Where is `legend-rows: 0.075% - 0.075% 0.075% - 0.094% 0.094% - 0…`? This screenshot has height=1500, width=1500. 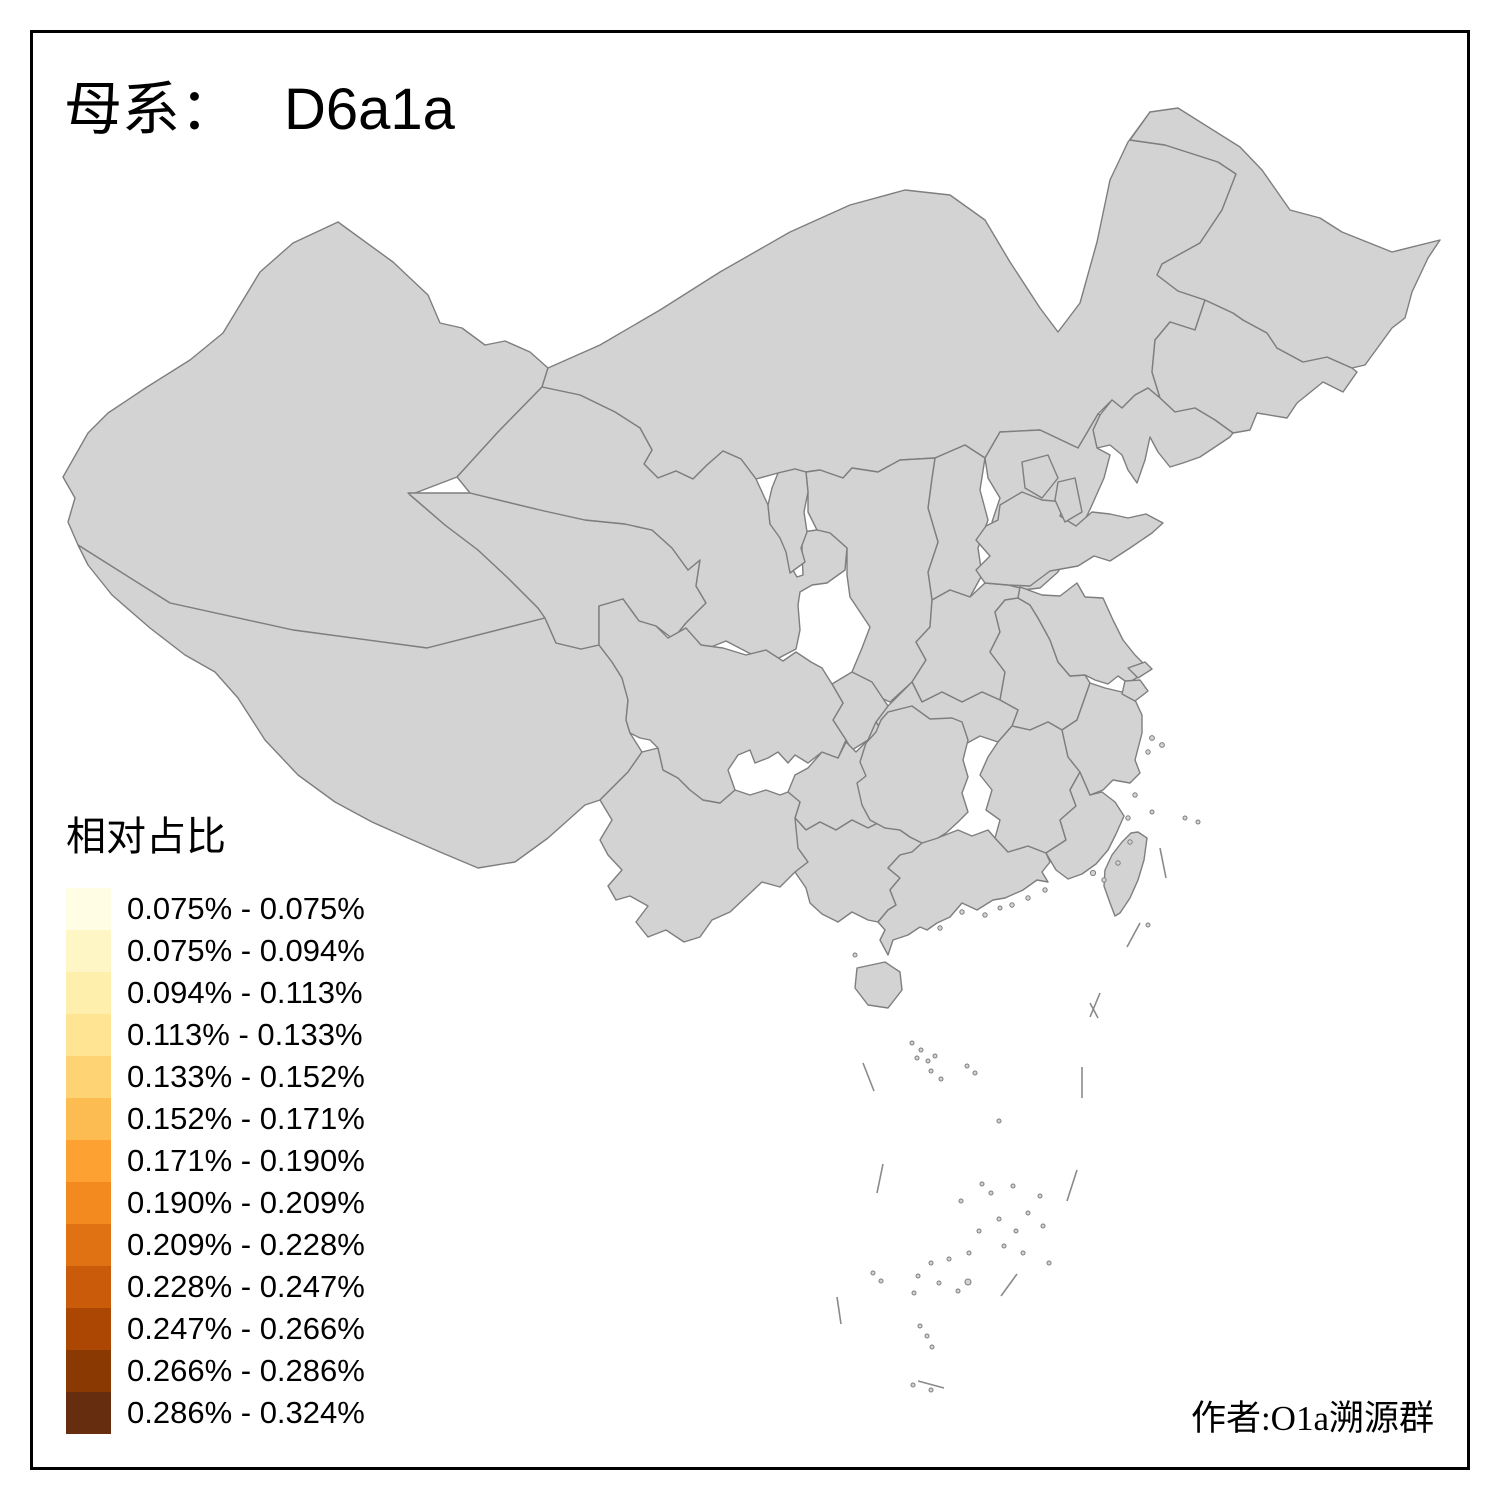 legend-rows: 0.075% - 0.075% 0.075% - 0.094% 0.094% - 0… is located at coordinates (215, 1161).